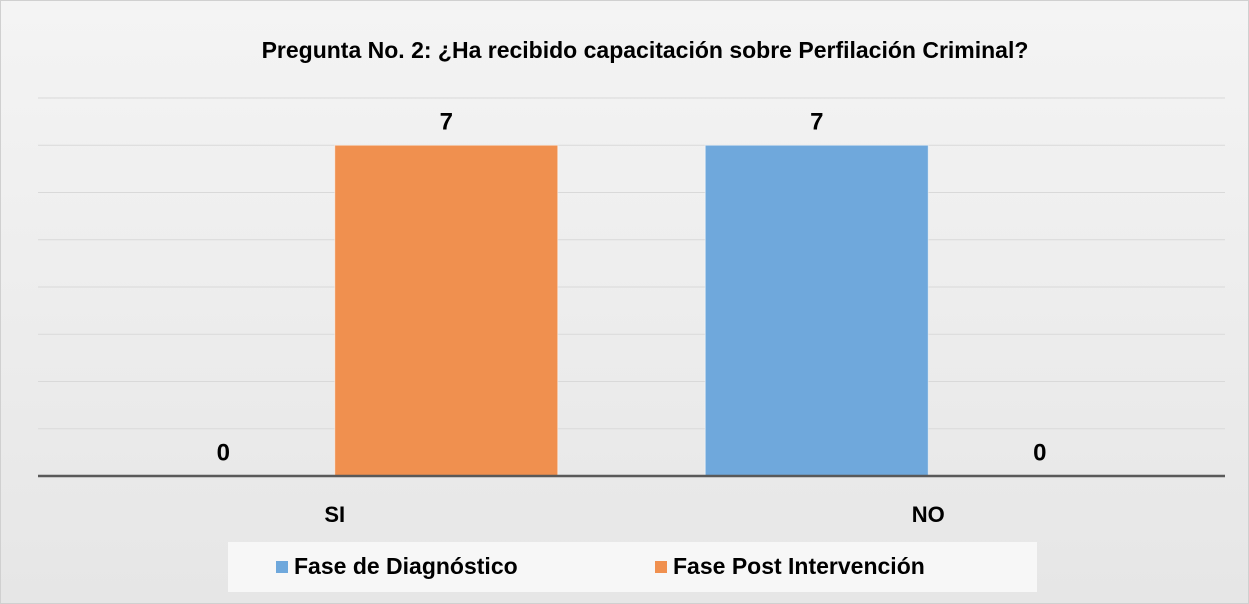  I want to click on legend-label: Fase Post Intervención, so click(799, 566).